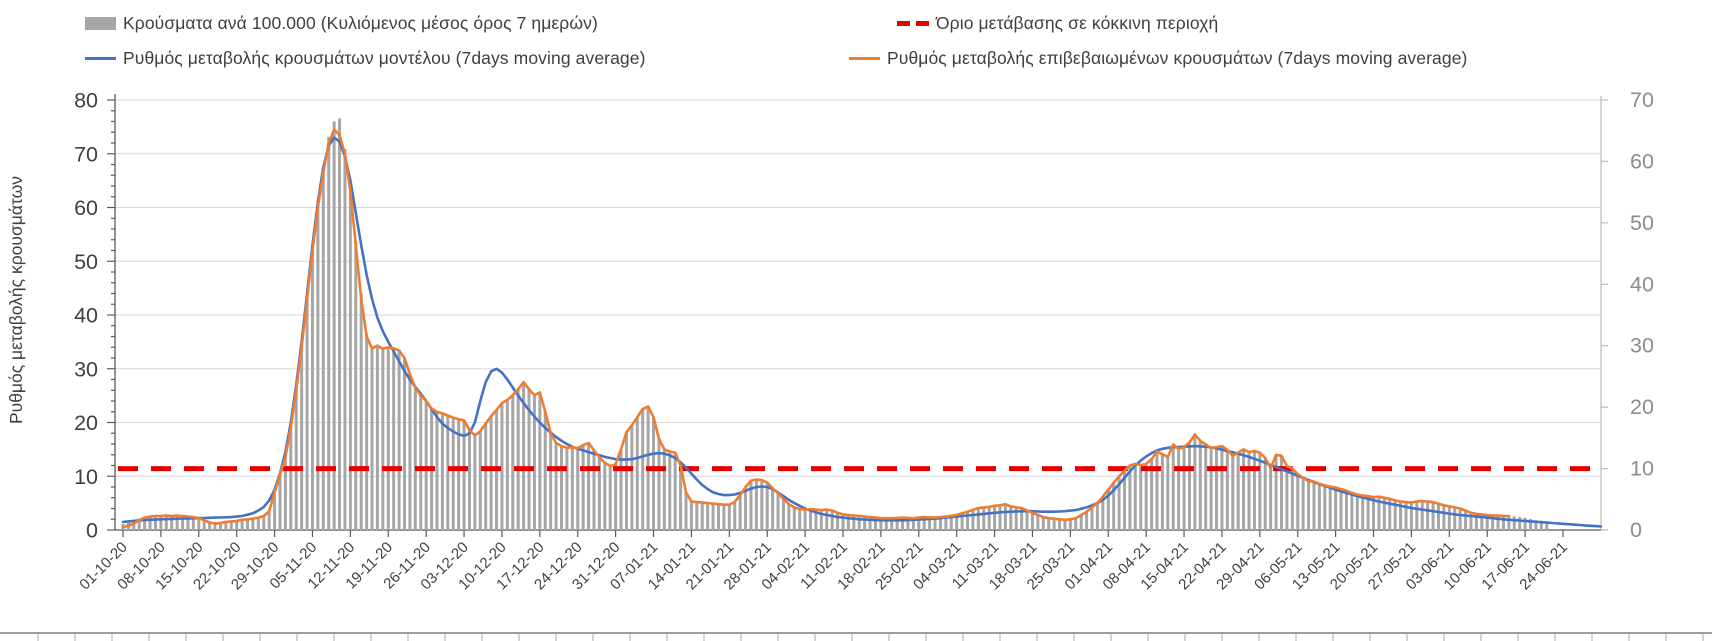 Image resolution: width=1712 pixels, height=641 pixels. I want to click on left-axis-tick-label: 10, so click(86, 477).